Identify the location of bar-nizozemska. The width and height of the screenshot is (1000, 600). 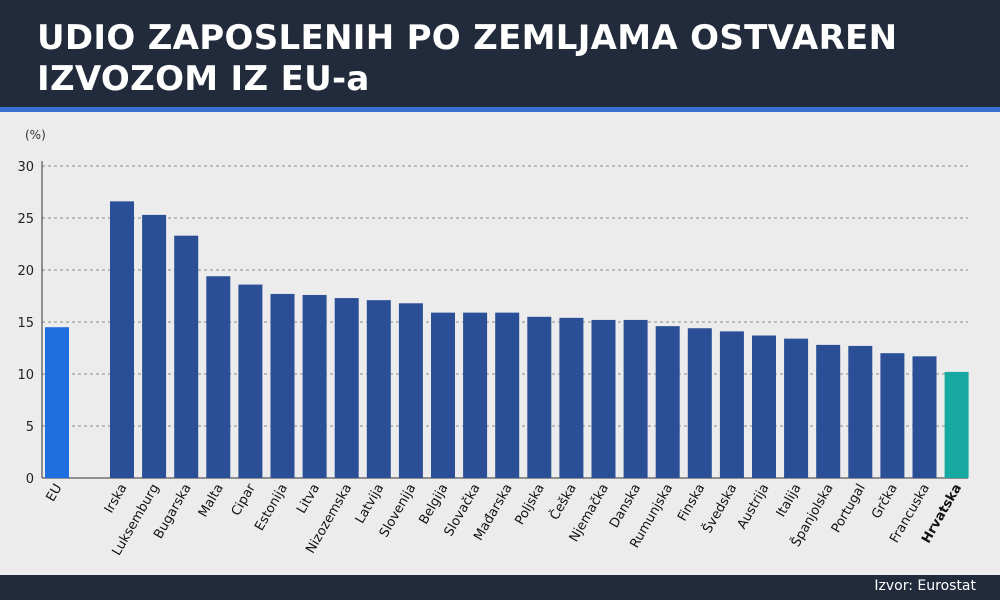
(346, 388).